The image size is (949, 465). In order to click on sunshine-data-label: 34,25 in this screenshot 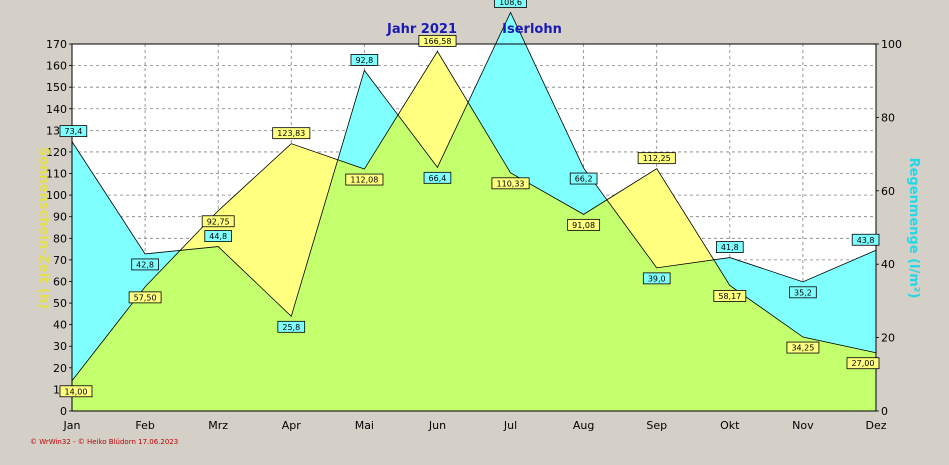, I will do `click(803, 347)`.